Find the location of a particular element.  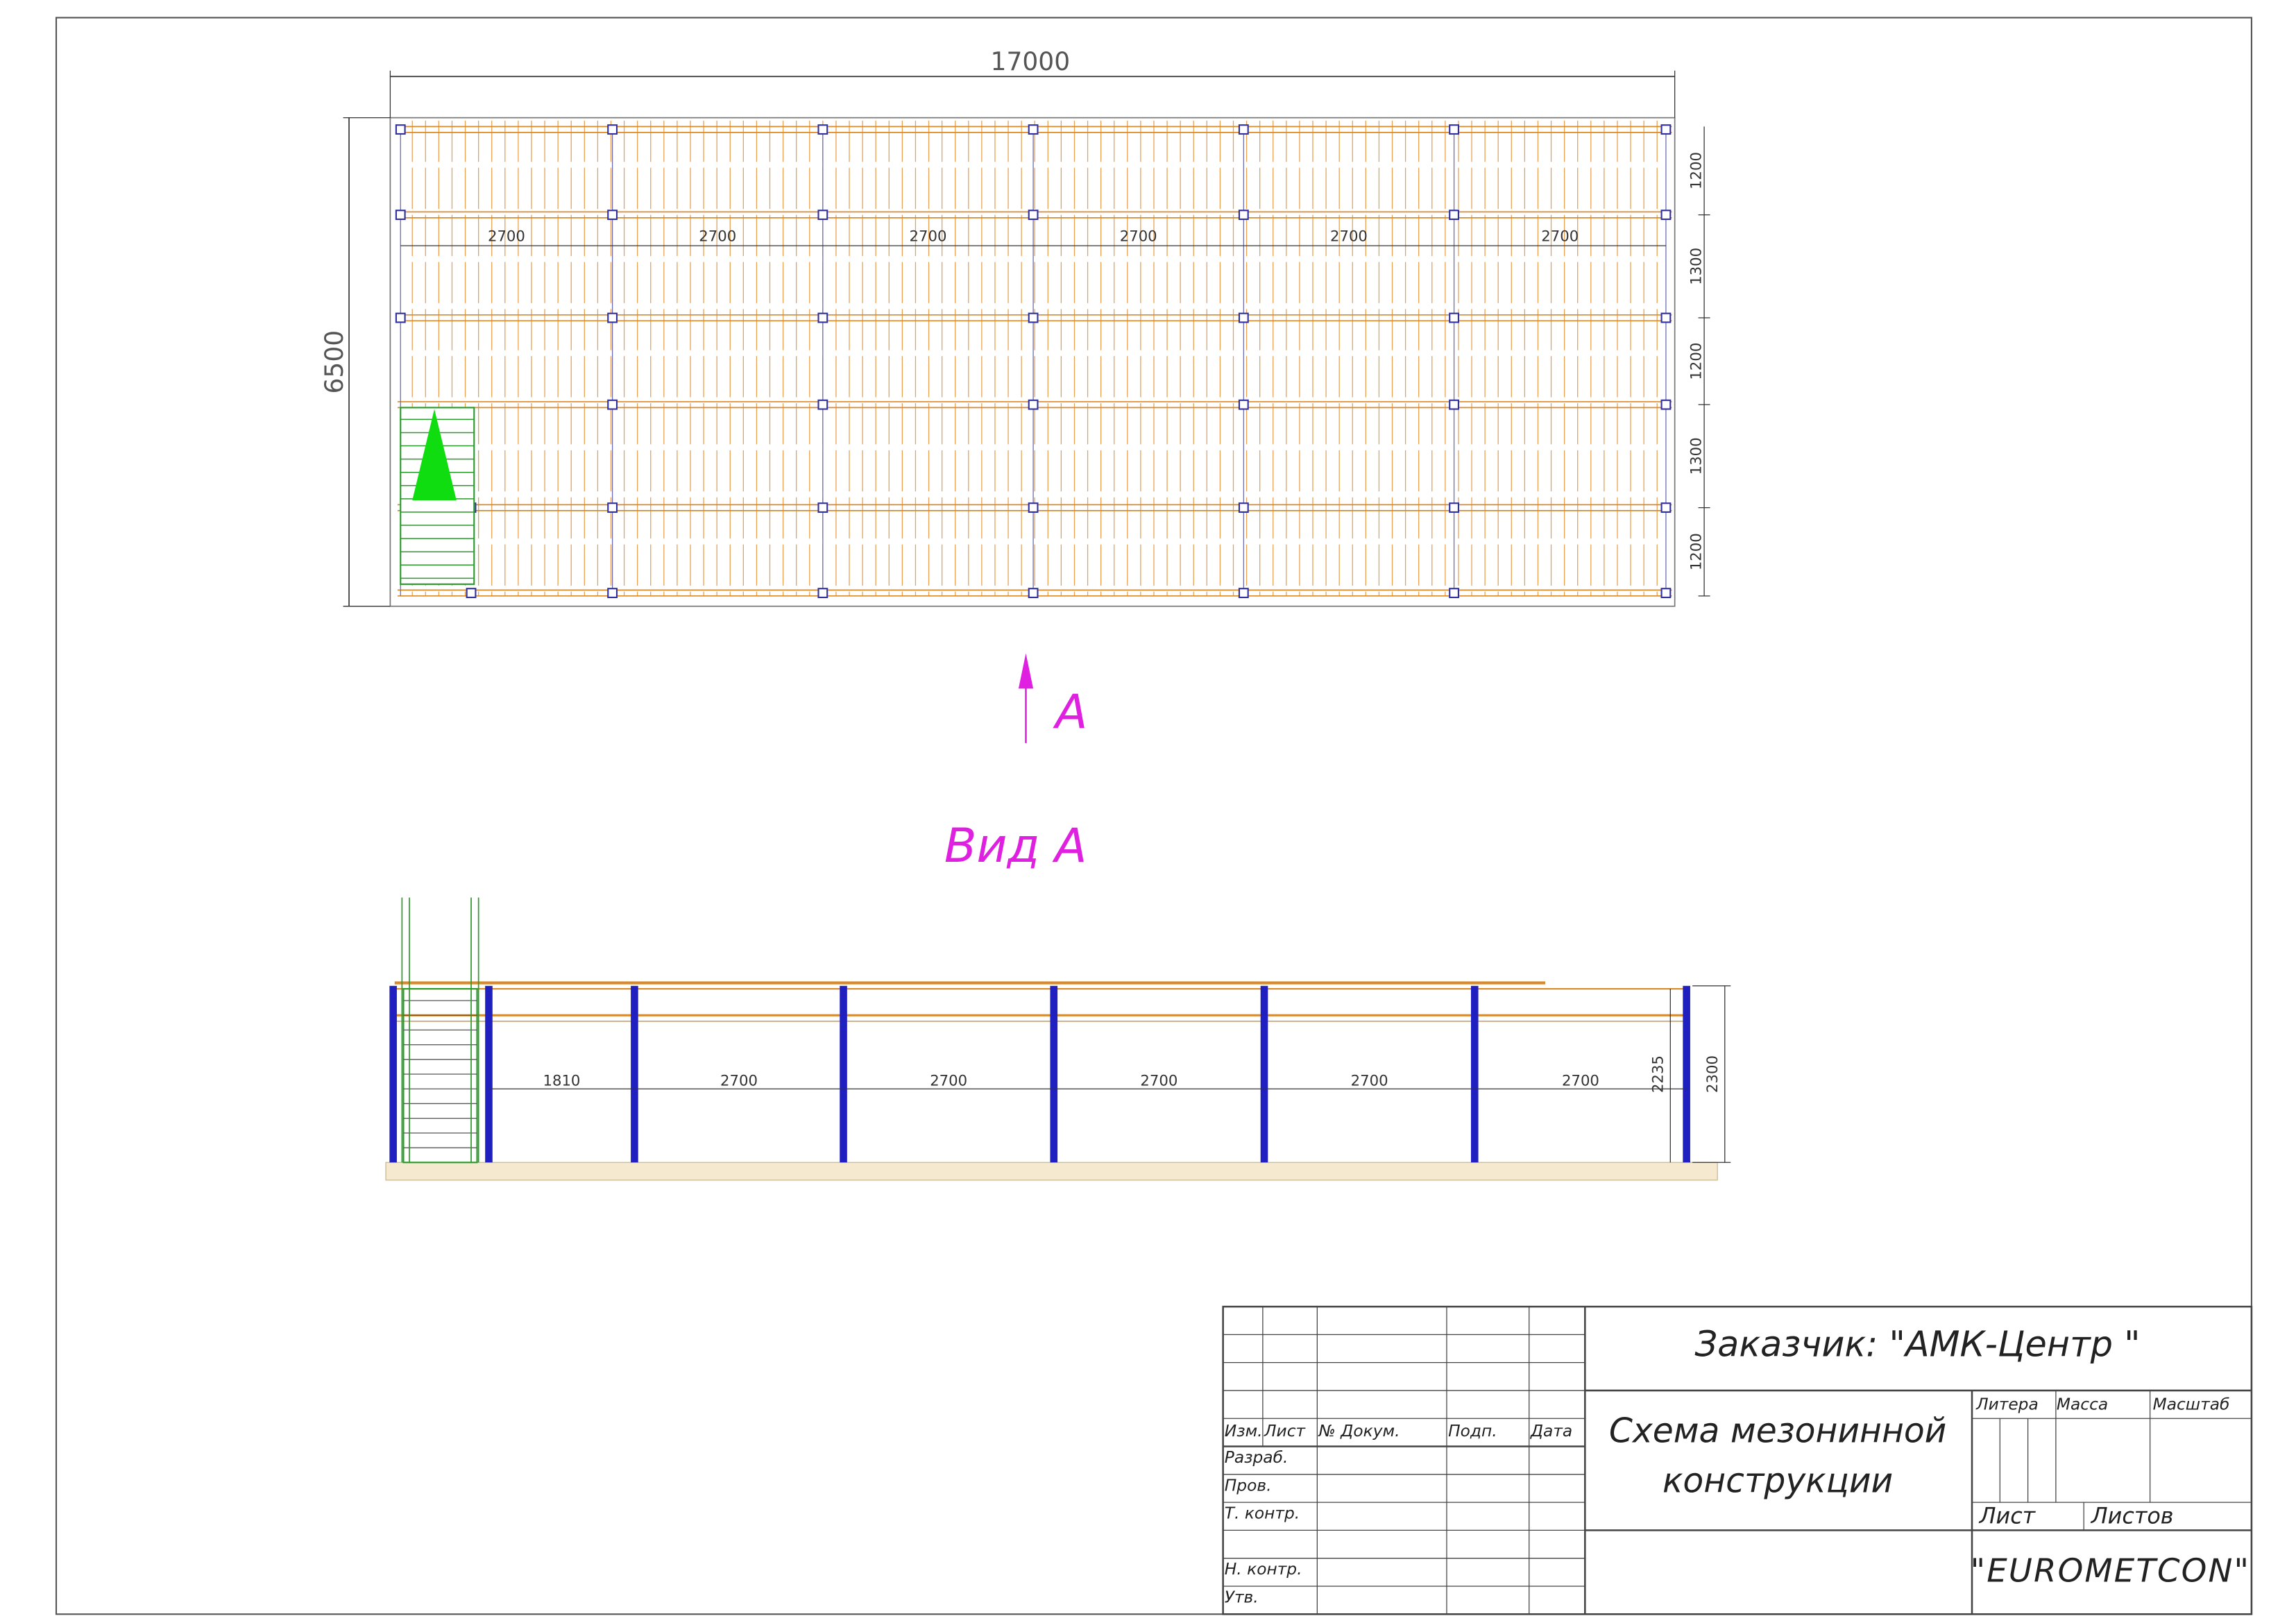

stair-arrow is located at coordinates (434, 454).